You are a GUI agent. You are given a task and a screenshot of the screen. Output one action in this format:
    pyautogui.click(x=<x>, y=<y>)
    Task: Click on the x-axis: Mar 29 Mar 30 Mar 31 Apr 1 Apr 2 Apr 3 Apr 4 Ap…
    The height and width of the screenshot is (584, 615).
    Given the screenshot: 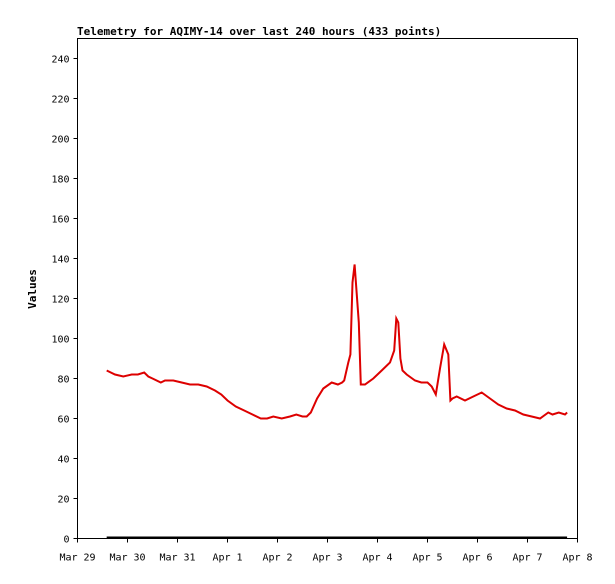 What is the action you would take?
    pyautogui.click(x=326, y=551)
    